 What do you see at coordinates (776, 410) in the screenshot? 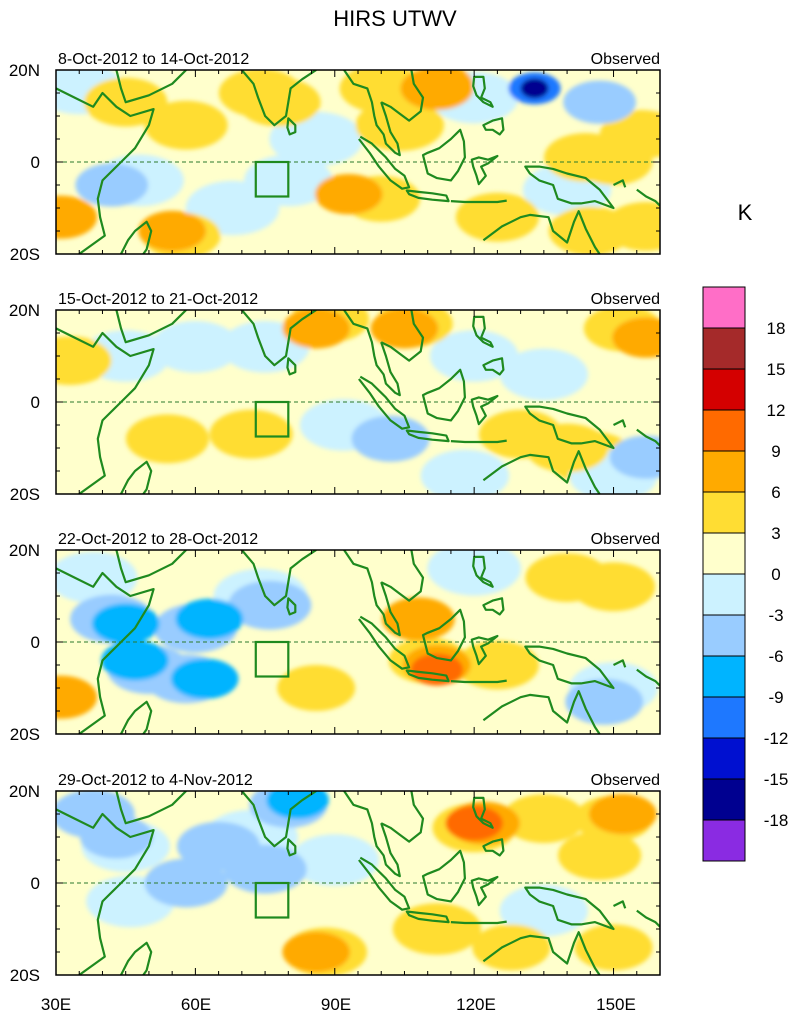
I see `colorbar-level-label: 12` at bounding box center [776, 410].